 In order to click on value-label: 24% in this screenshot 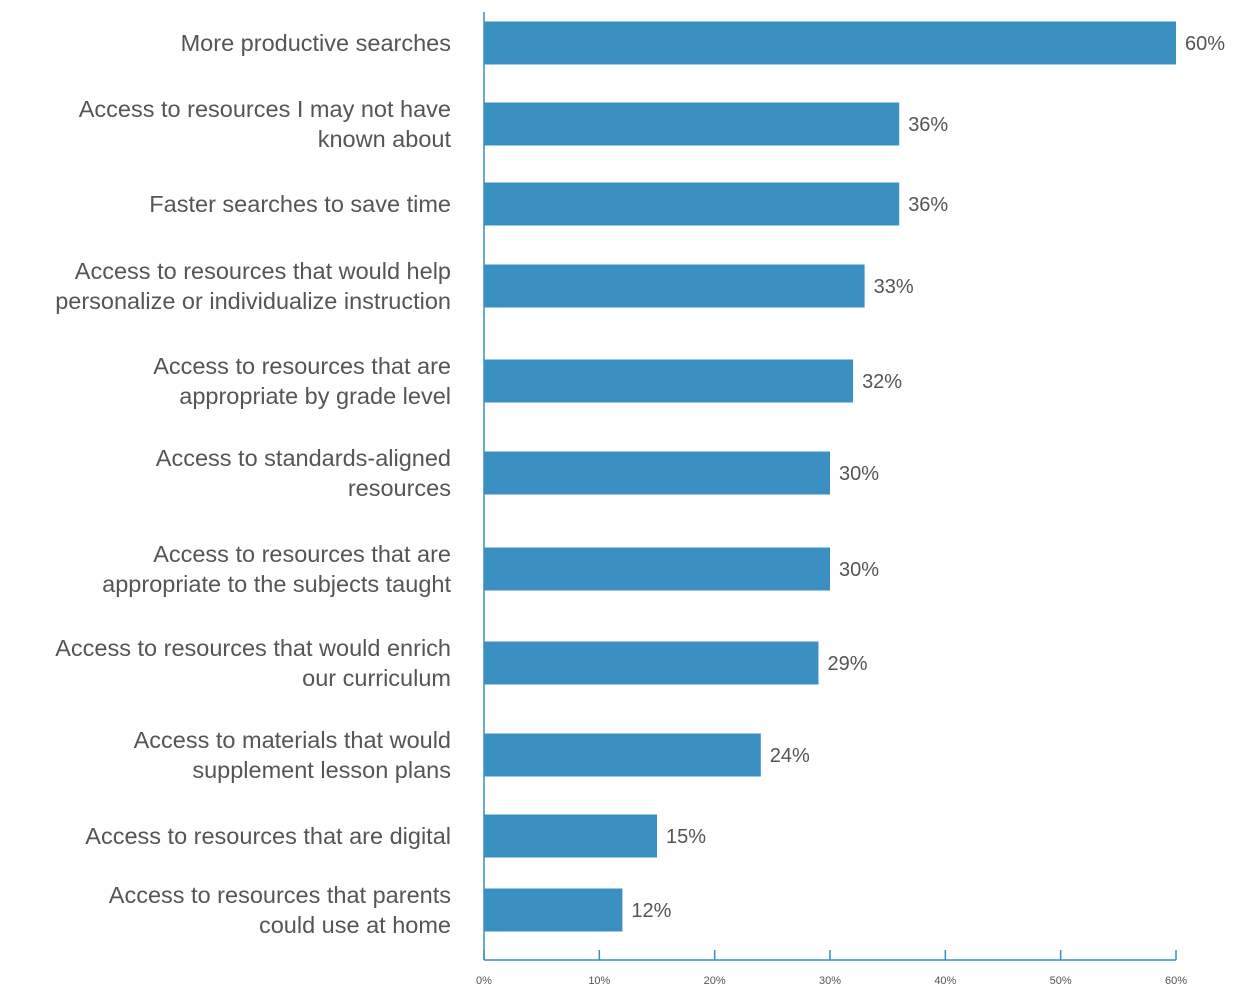, I will do `click(790, 756)`.